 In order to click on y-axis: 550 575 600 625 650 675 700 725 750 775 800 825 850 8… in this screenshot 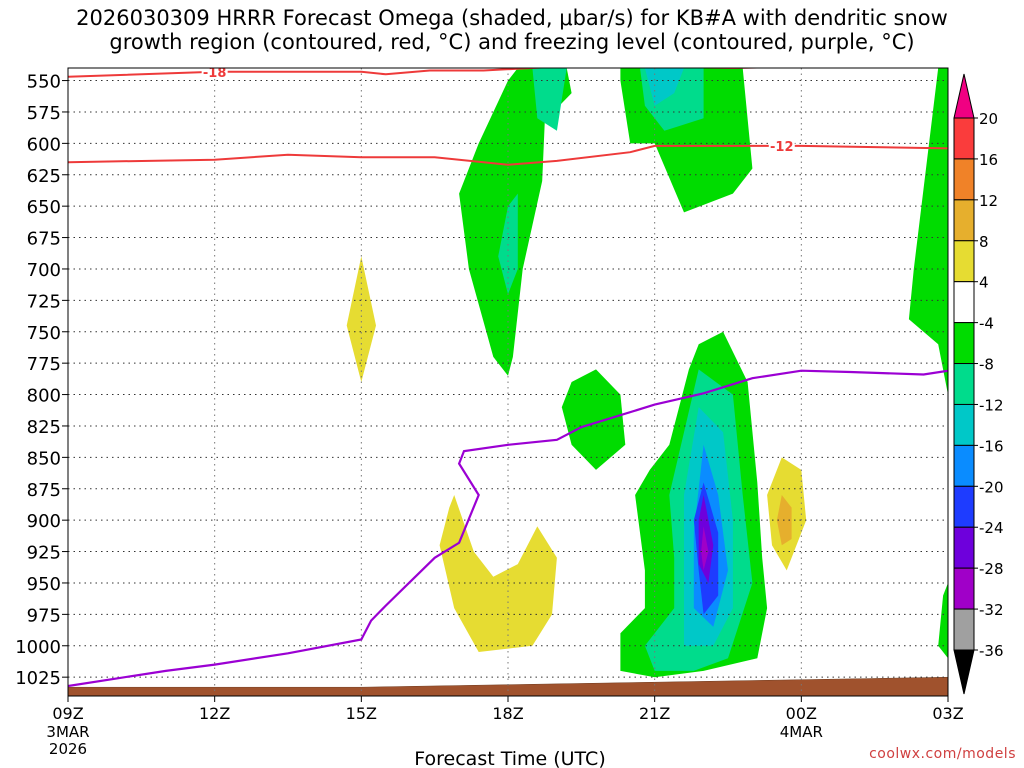, I will do `click(41, 380)`.